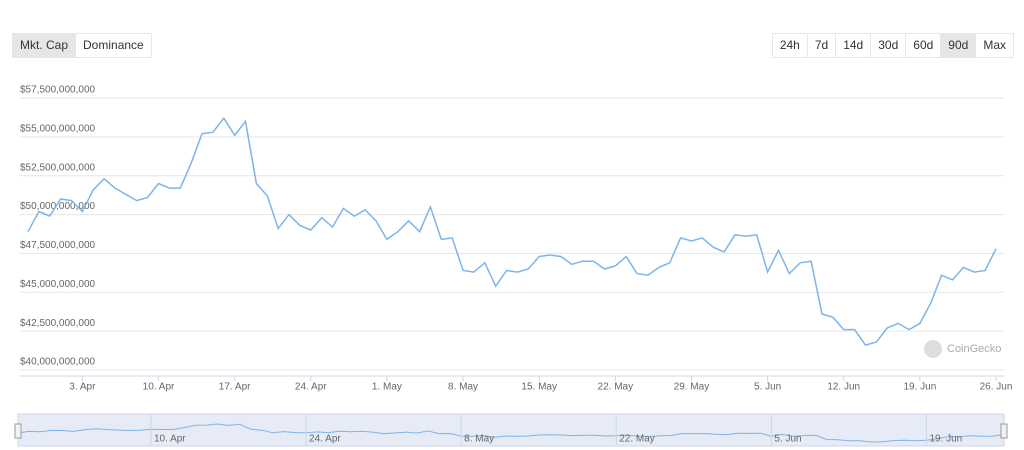 The image size is (1024, 450). I want to click on y-tick-label: $52,500,000,000, so click(58, 167).